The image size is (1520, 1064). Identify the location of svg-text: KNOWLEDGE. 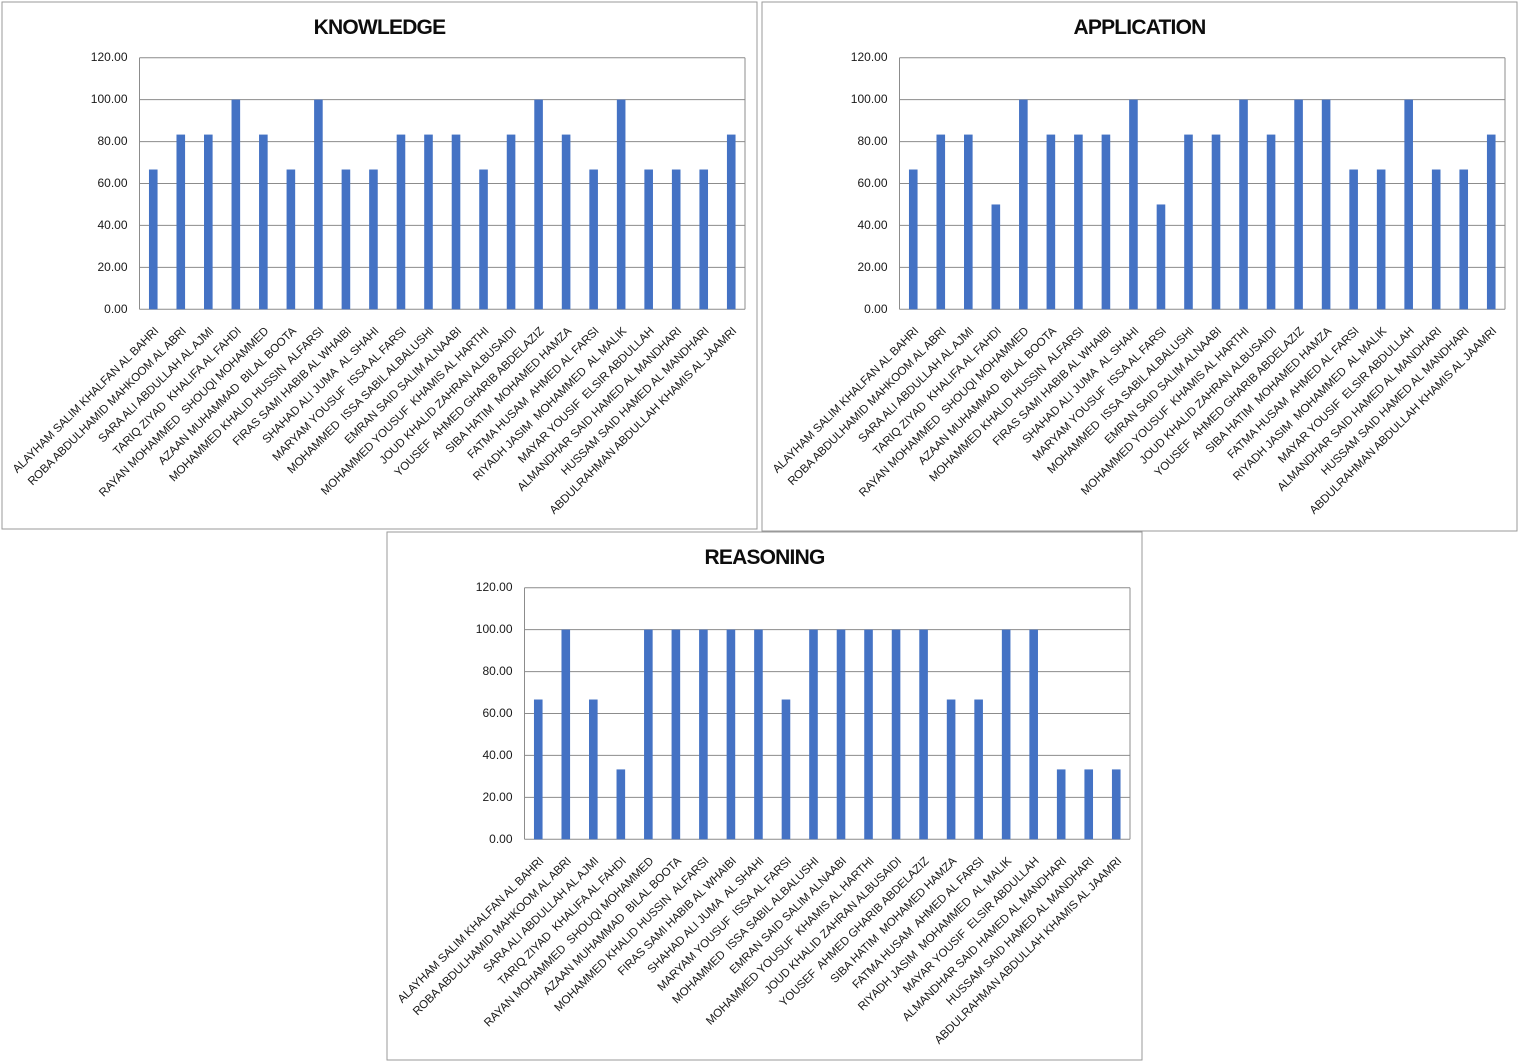
(380, 27).